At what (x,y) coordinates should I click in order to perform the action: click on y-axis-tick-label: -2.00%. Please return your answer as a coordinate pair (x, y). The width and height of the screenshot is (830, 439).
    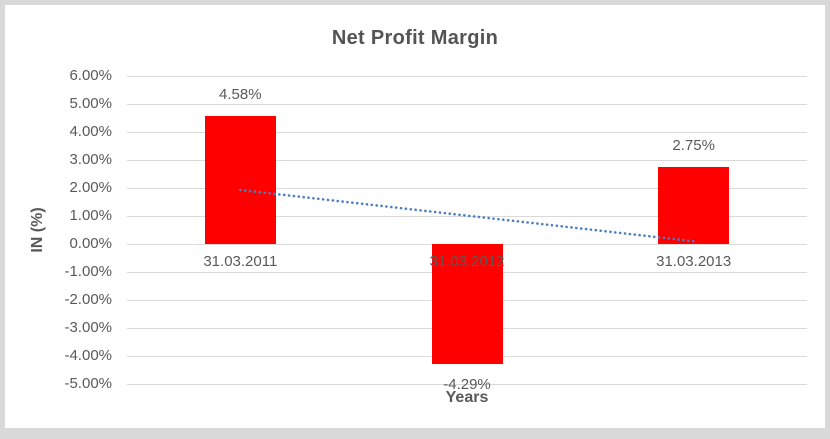
    Looking at the image, I should click on (88, 299).